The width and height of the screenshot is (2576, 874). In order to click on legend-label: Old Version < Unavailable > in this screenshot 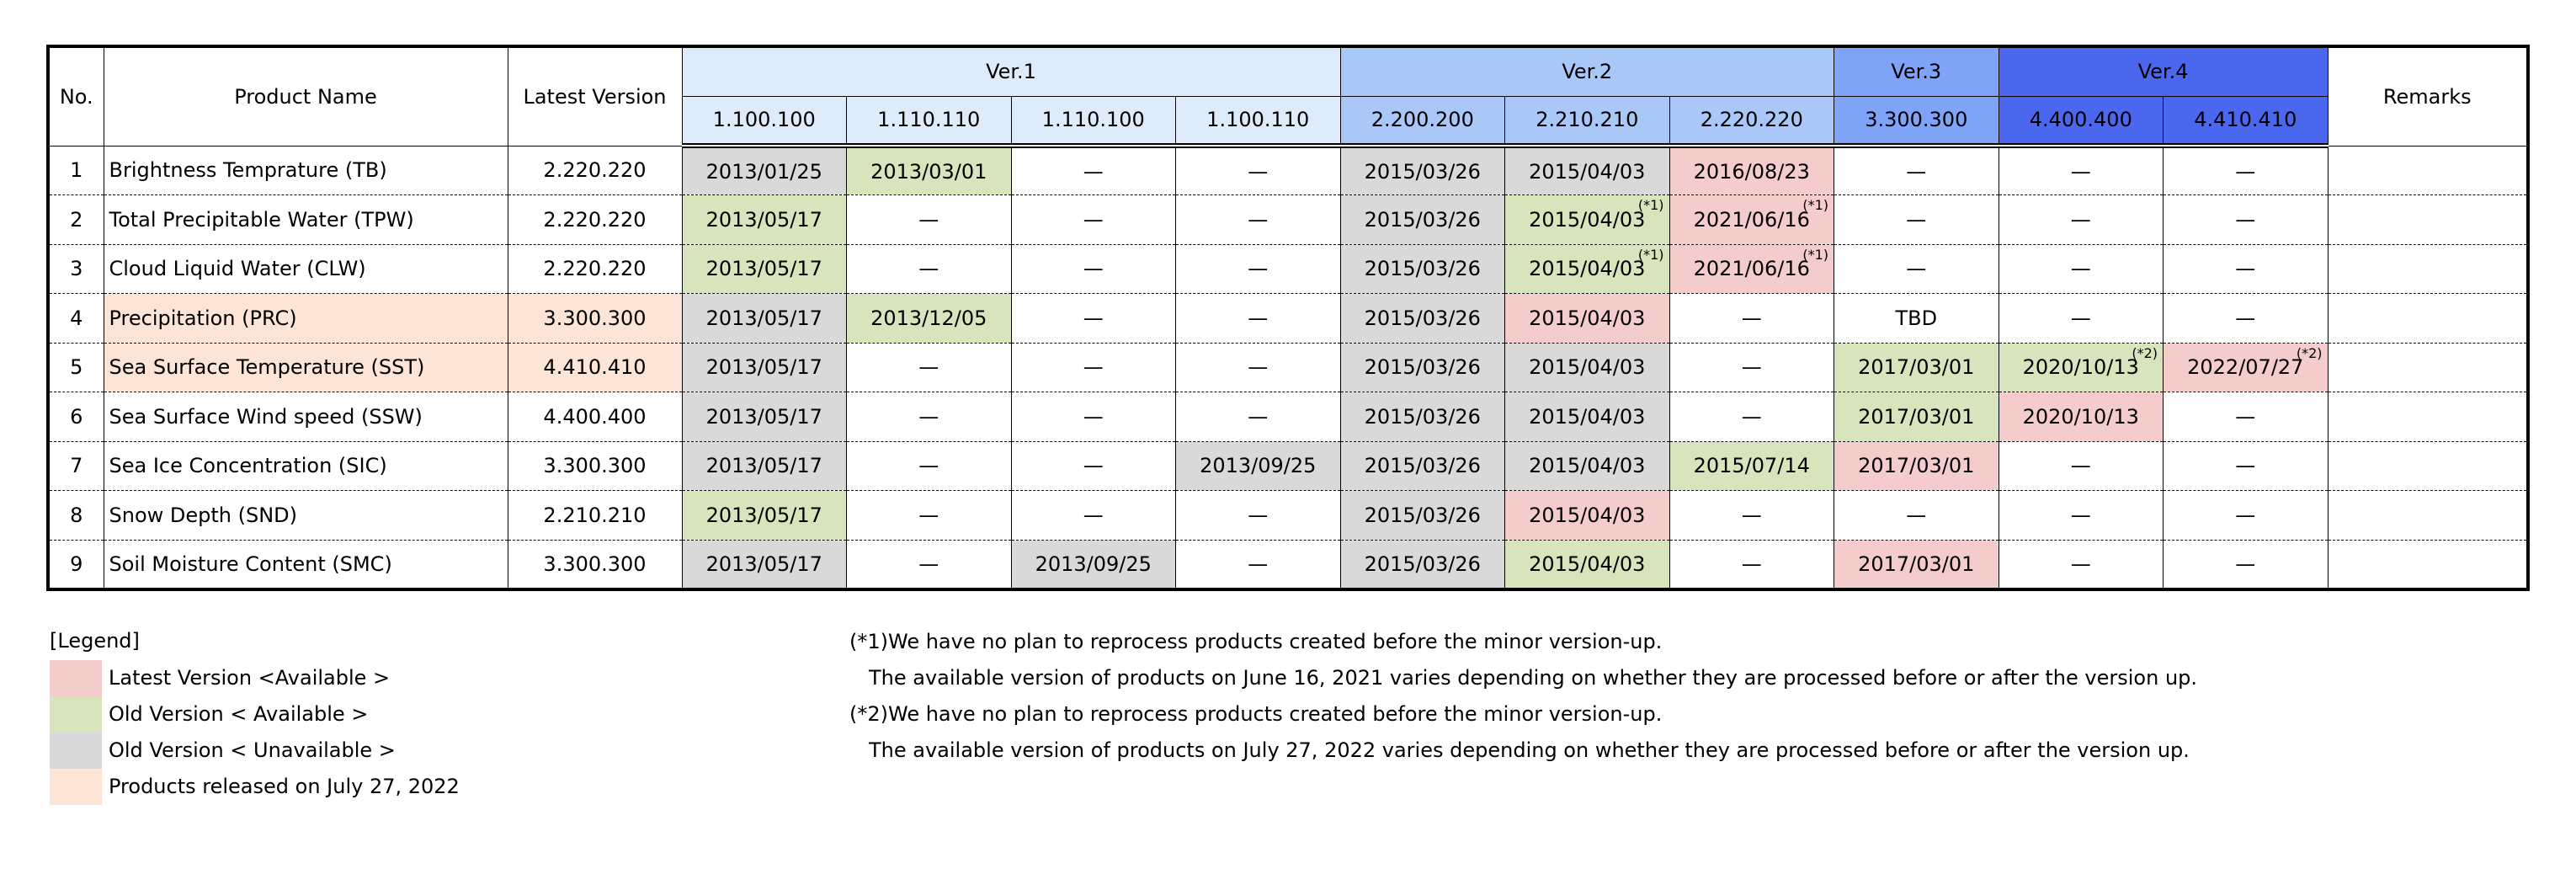, I will do `click(253, 750)`.